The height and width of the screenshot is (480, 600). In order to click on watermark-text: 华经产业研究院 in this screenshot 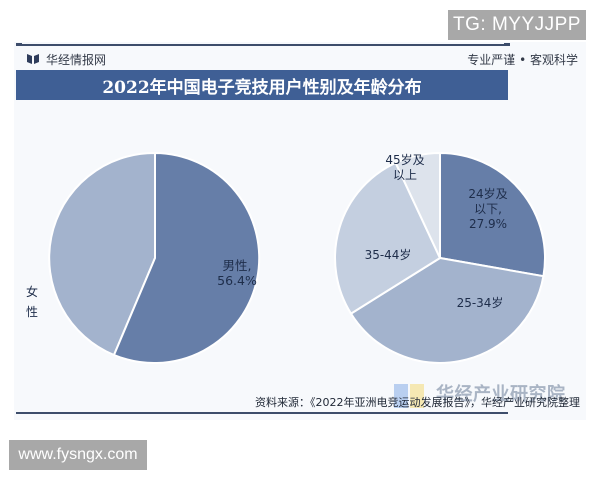, I will do `click(501, 394)`.